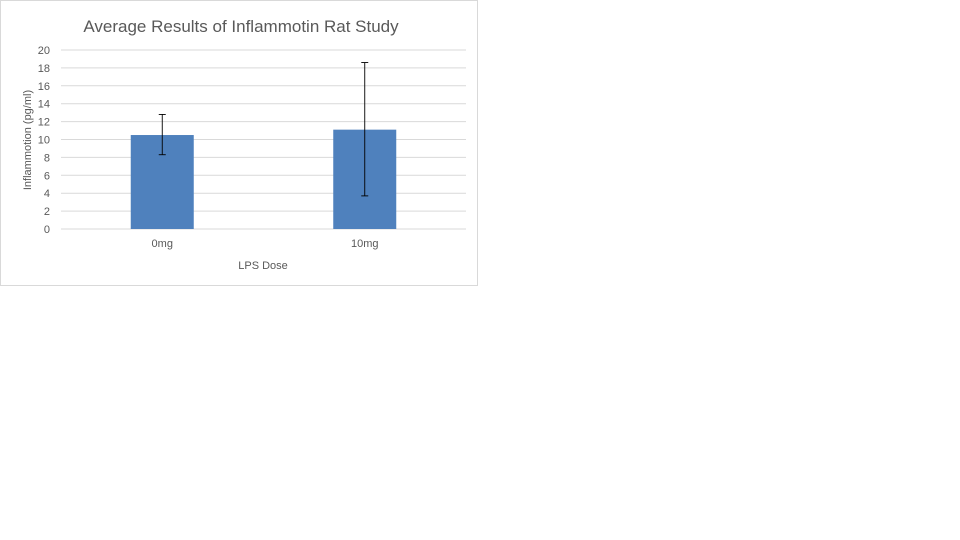 This screenshot has height=540, width=960. I want to click on x-axis-label: LPS Dose, so click(263, 266).